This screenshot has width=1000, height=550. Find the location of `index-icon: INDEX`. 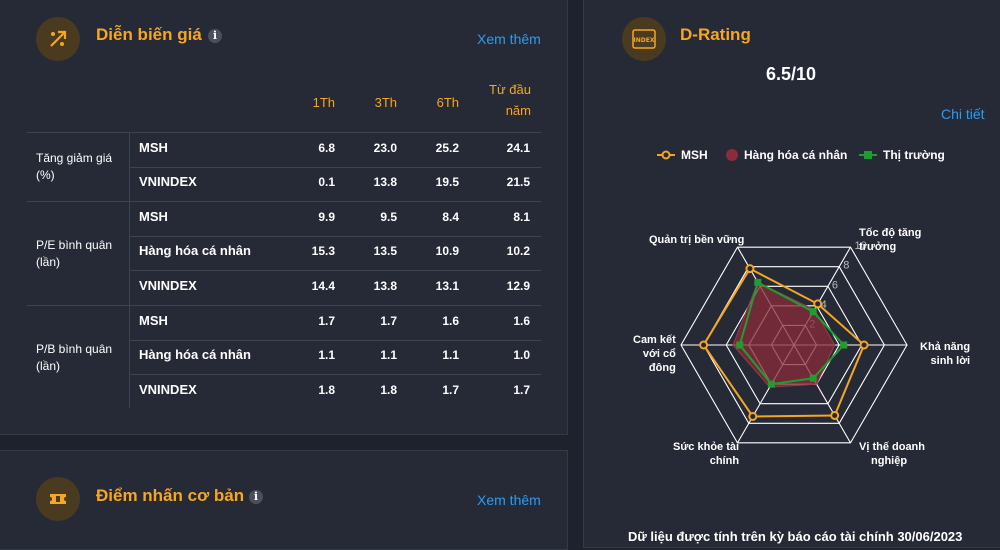

index-icon: INDEX is located at coordinates (644, 39).